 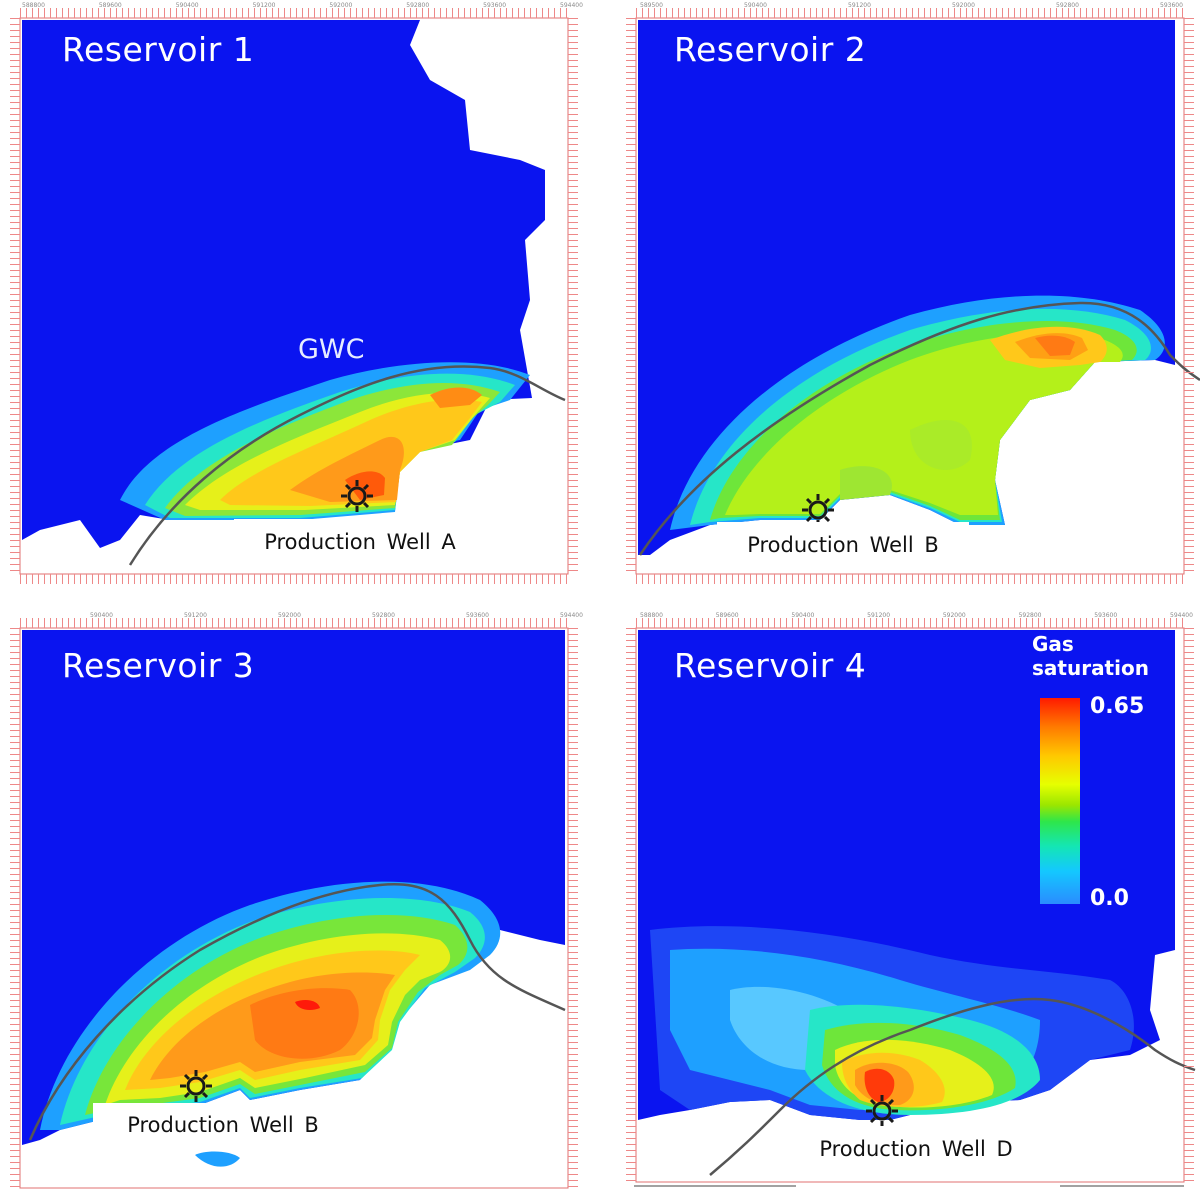 I want to click on axis-coordinate-label: 589500, so click(x=651, y=5).